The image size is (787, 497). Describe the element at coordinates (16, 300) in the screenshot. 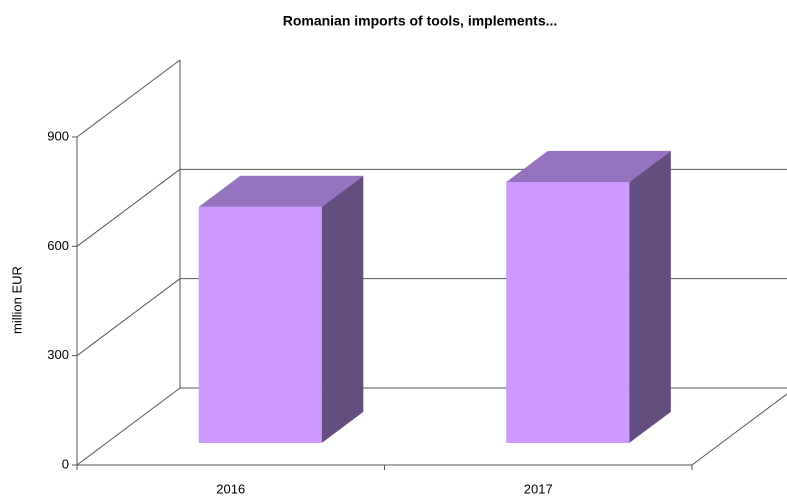

I see `y-axis-label: million EUR` at that location.